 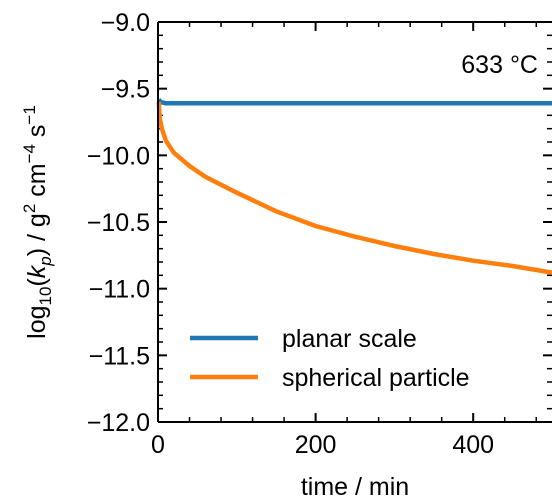 I want to click on series-line-planar-scale, so click(x=354, y=102).